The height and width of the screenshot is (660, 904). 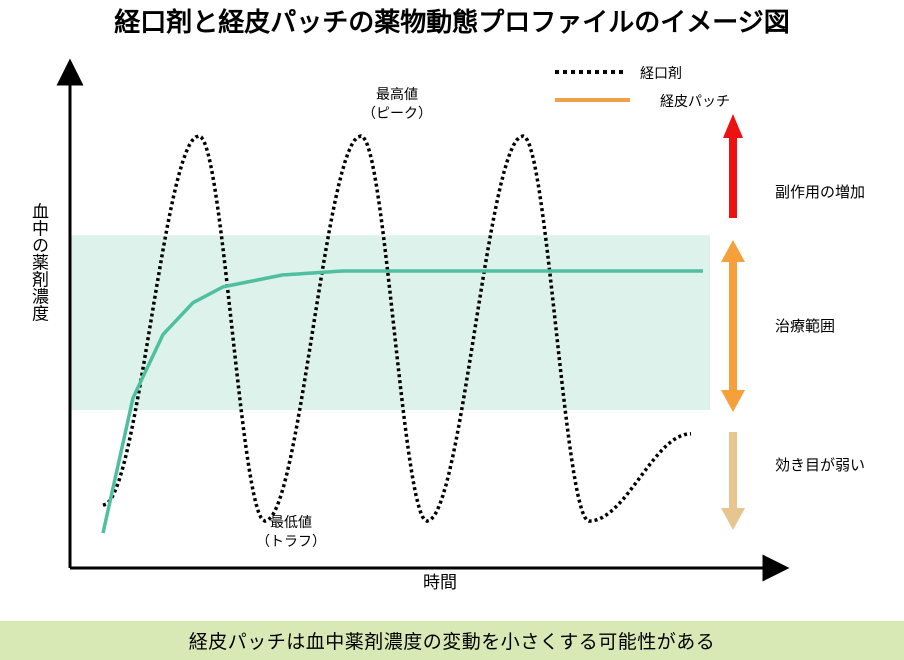 I want to click on footer-text: 経皮パッチは血中薬剤濃度の変動を小さくする可能性がある, so click(x=452, y=642).